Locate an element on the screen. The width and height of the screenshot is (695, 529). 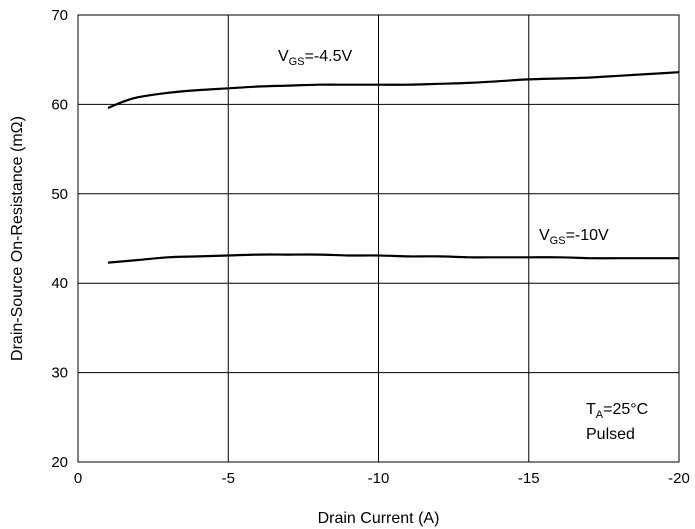
annotation-vgs-10v-rest: =-10V is located at coordinates (587, 235).